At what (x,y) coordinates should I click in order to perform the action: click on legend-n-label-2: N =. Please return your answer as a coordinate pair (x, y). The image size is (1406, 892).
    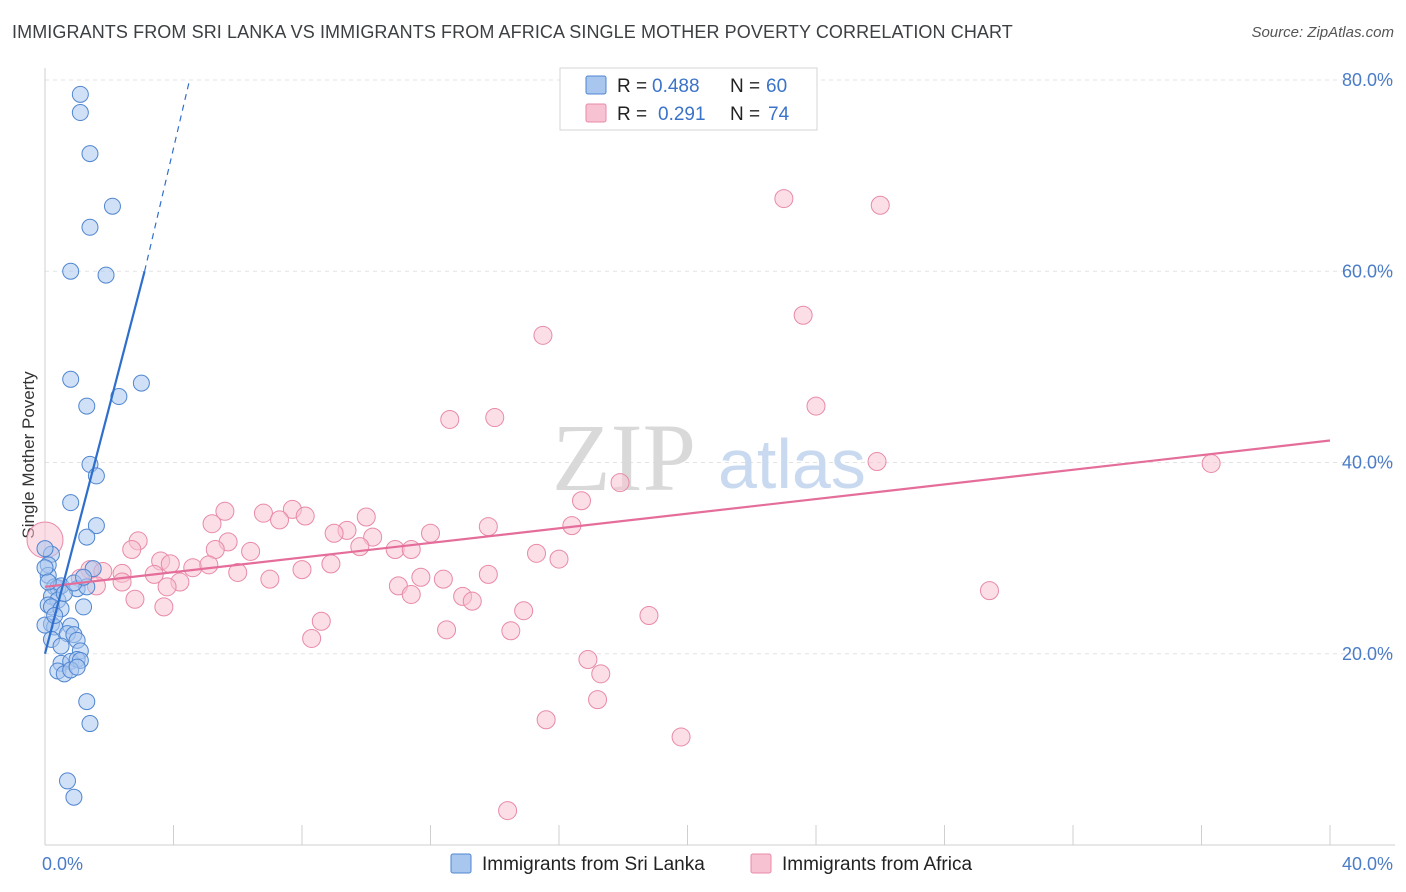
    Looking at the image, I should click on (745, 114).